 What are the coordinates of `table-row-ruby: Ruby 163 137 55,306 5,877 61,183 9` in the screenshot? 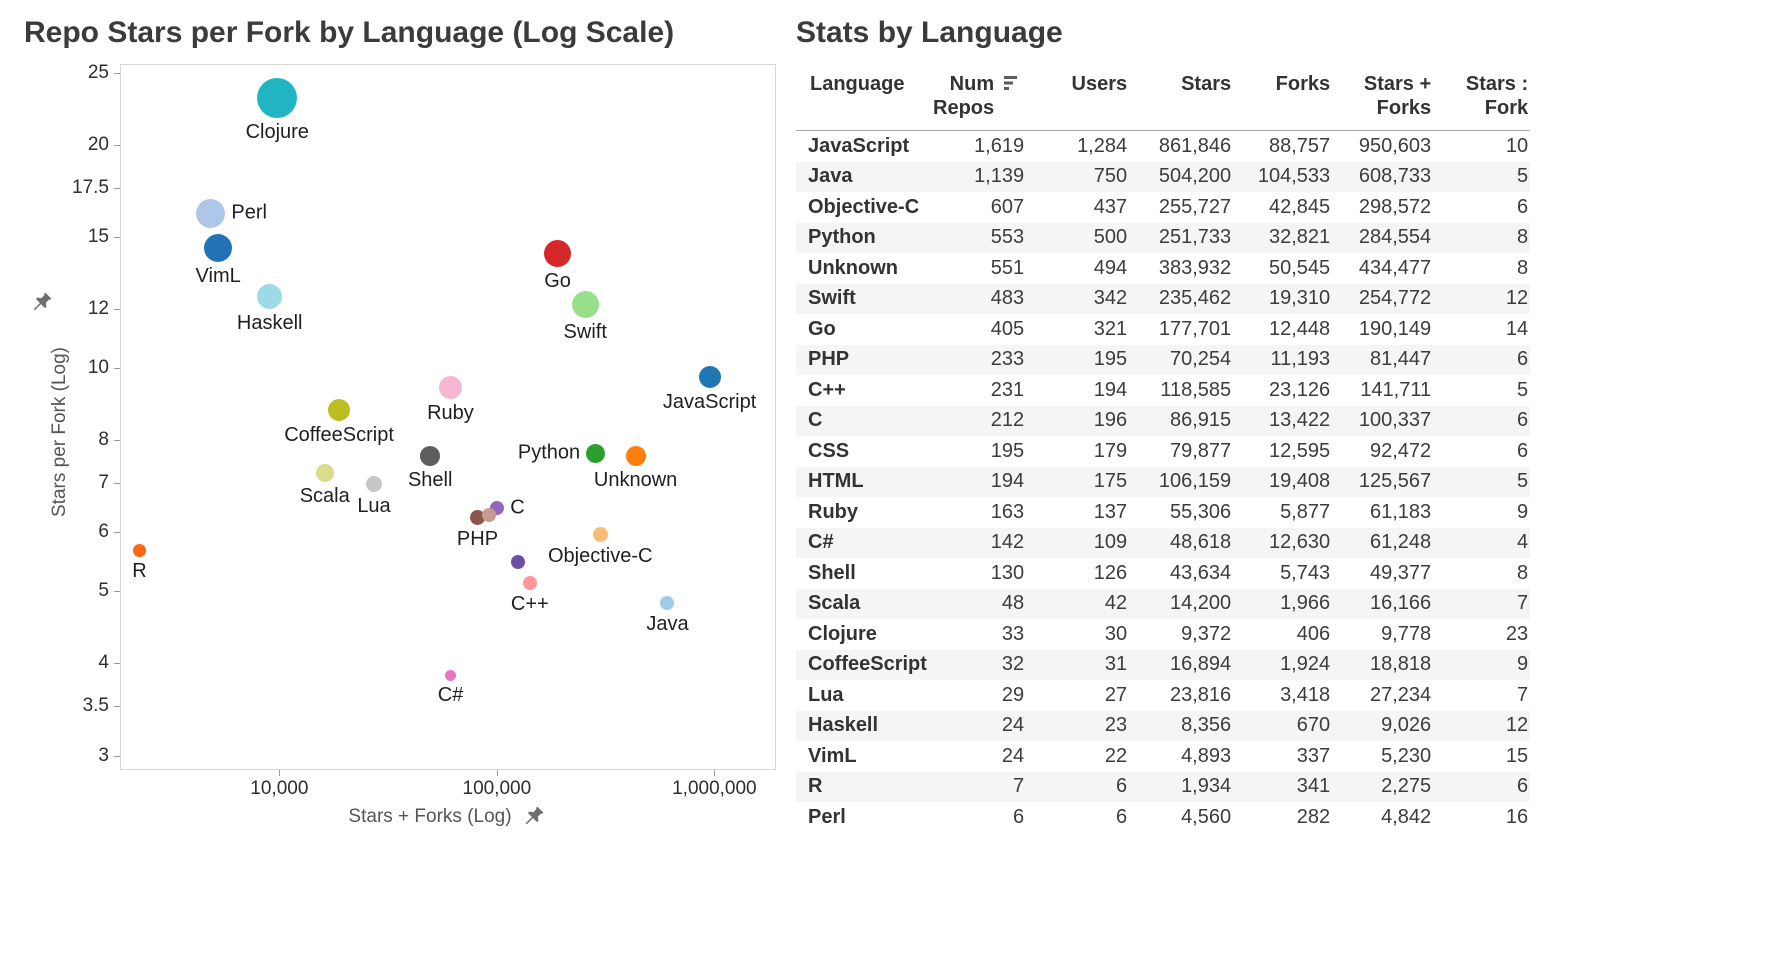 It's located at (1163, 512).